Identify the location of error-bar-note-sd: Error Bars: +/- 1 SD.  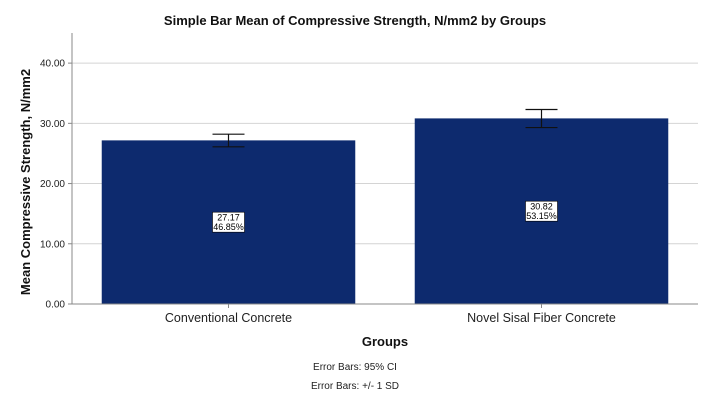
(355, 386).